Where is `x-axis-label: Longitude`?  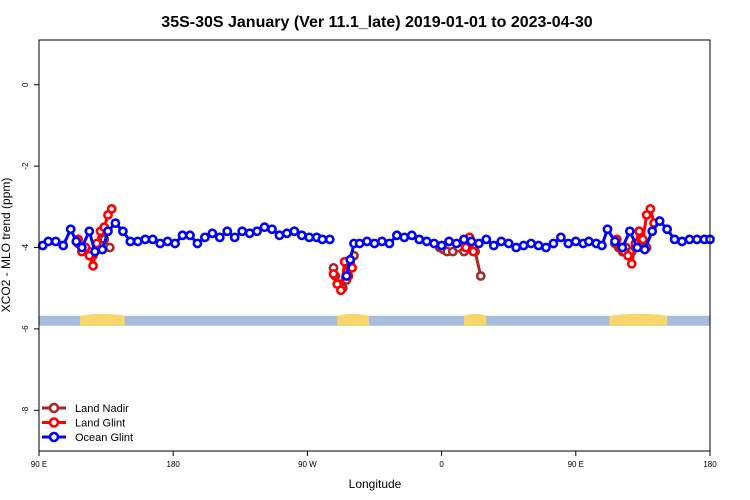
x-axis-label: Longitude is located at coordinates (375, 484).